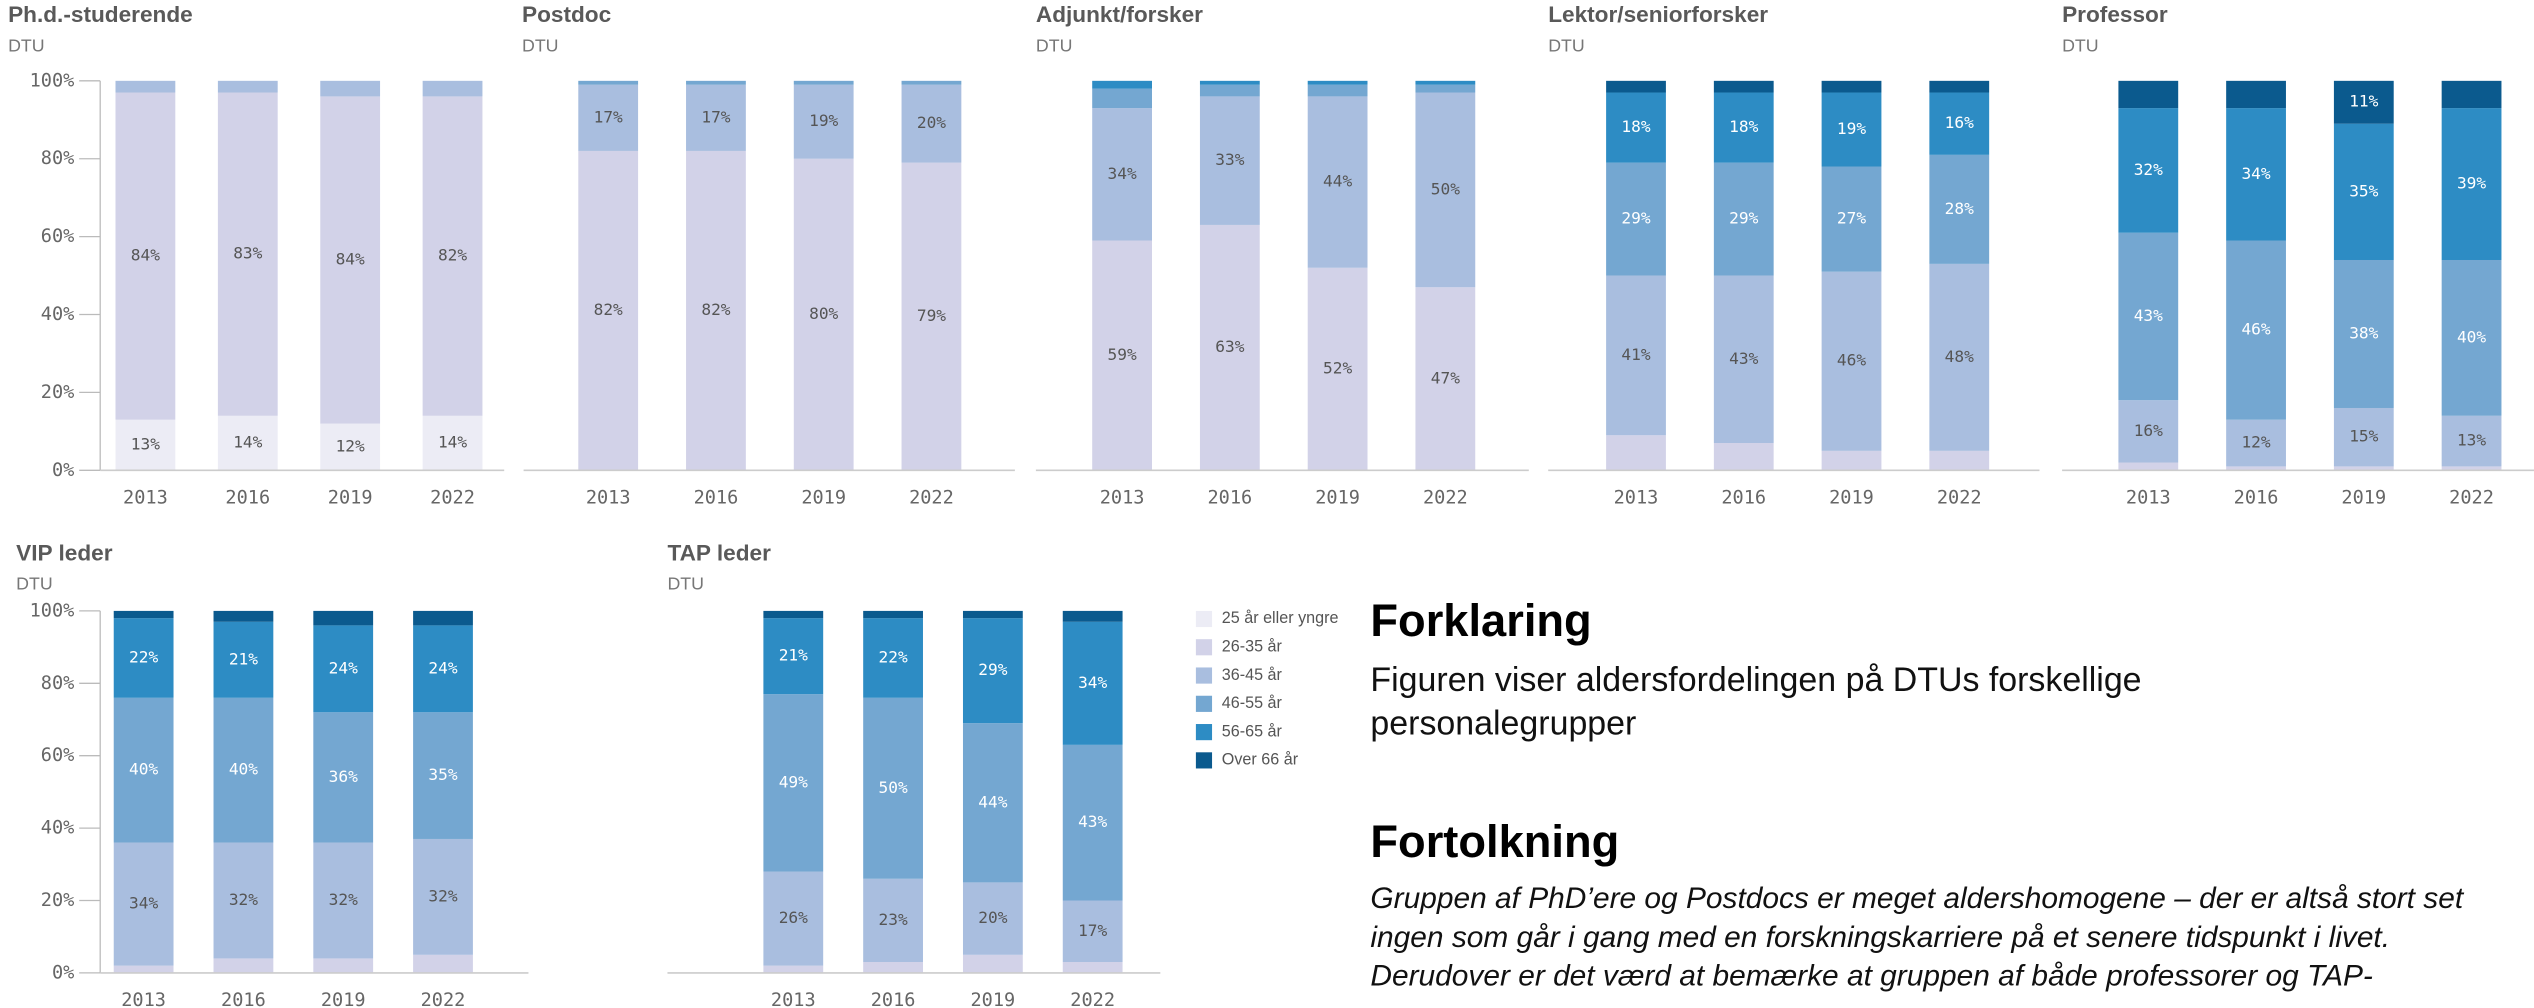 The image size is (2534, 1008). I want to click on interpretation-heading: Fortolkning, so click(1494, 841).